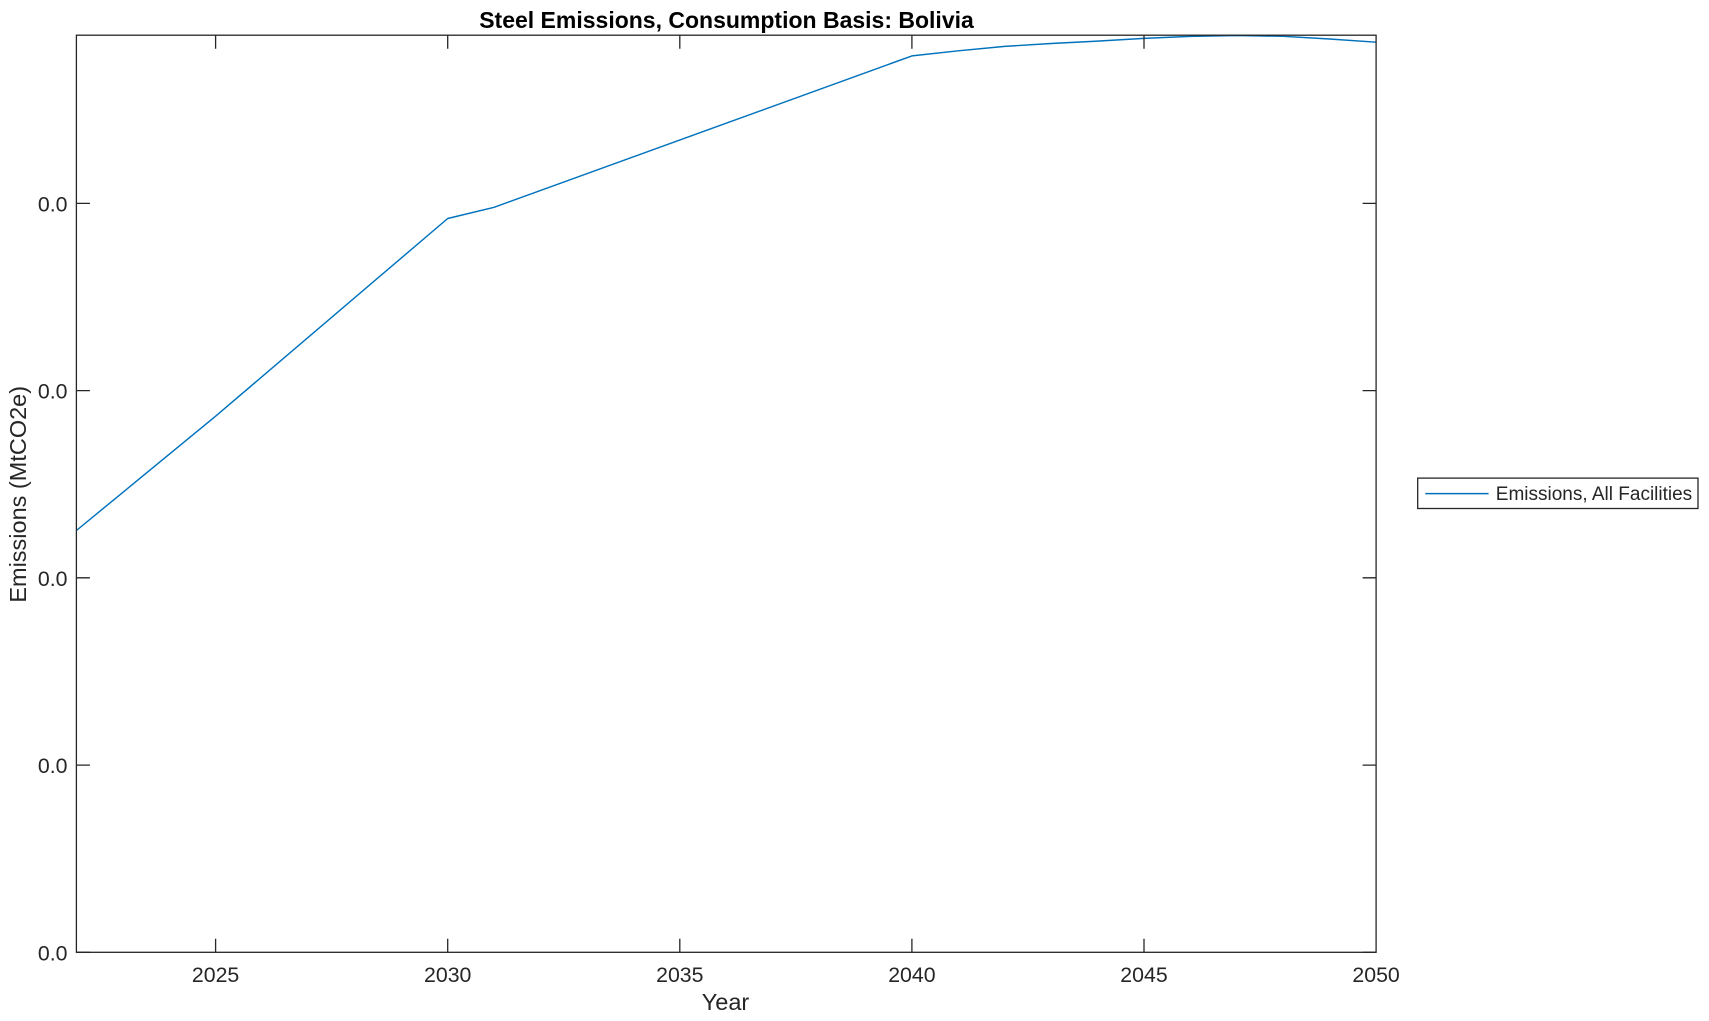 The width and height of the screenshot is (1709, 1021). Describe the element at coordinates (448, 975) in the screenshot. I see `svg-text: 2030` at that location.